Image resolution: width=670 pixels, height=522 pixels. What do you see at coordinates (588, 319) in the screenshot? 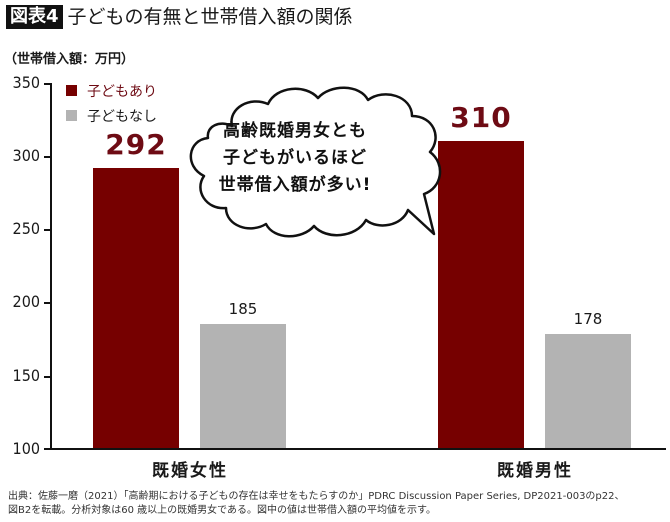
I see `value-label-male-without: 178` at bounding box center [588, 319].